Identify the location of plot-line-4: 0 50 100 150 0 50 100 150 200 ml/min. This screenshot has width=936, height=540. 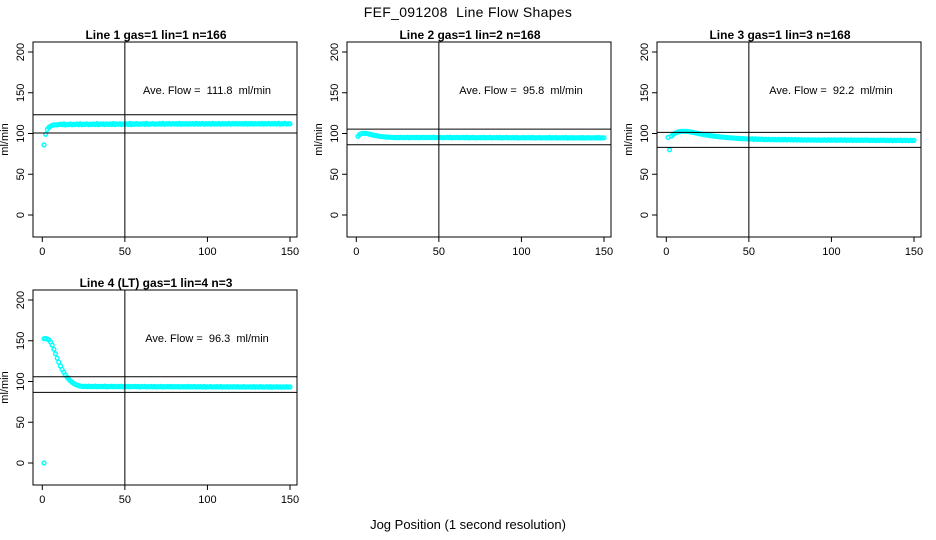
(149, 397).